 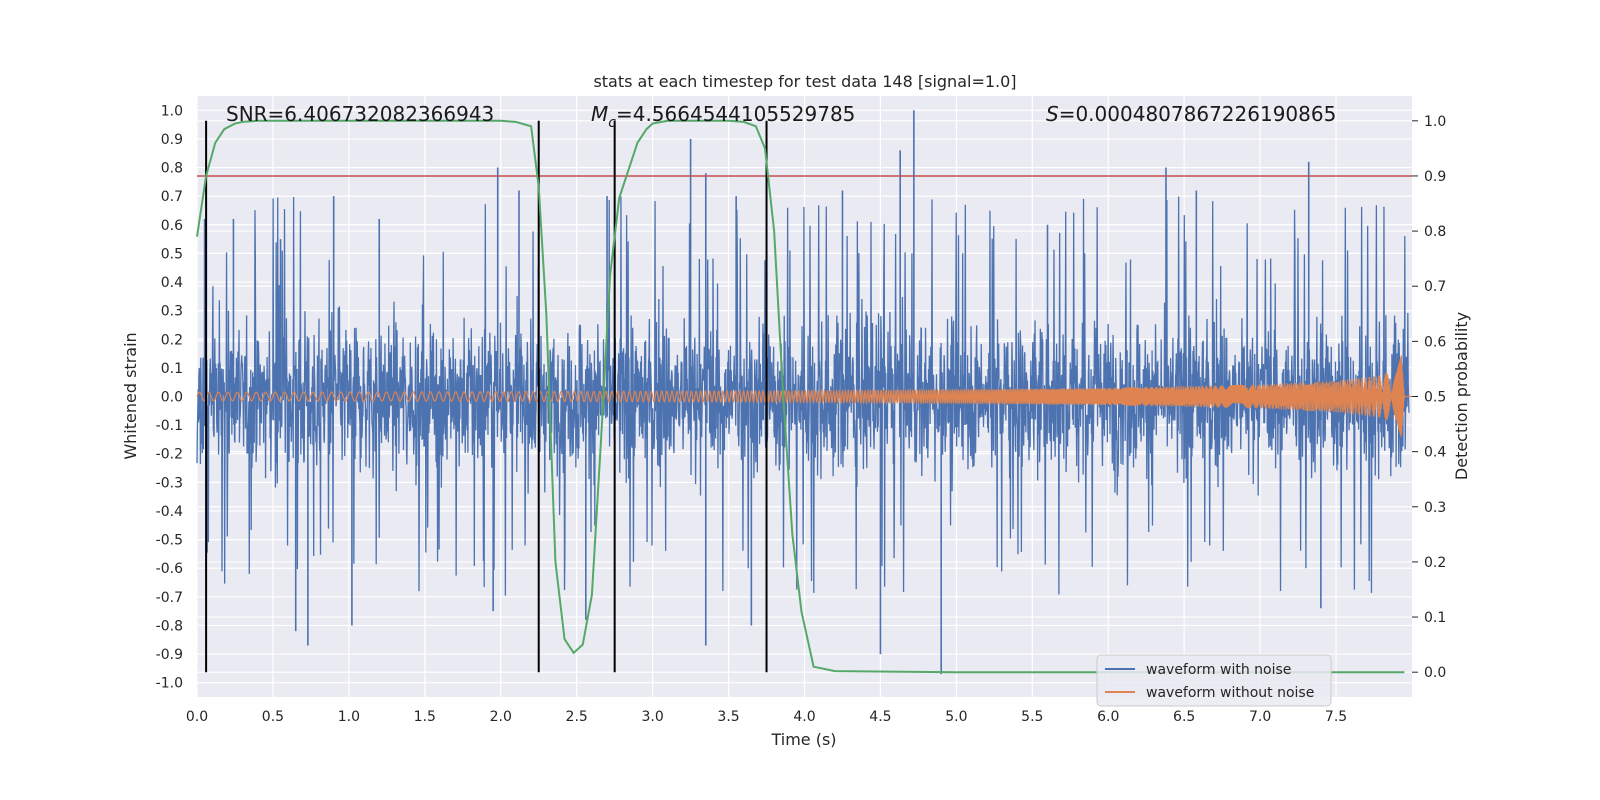 I want to click on y-tick-label: -0.6, so click(x=169, y=569).